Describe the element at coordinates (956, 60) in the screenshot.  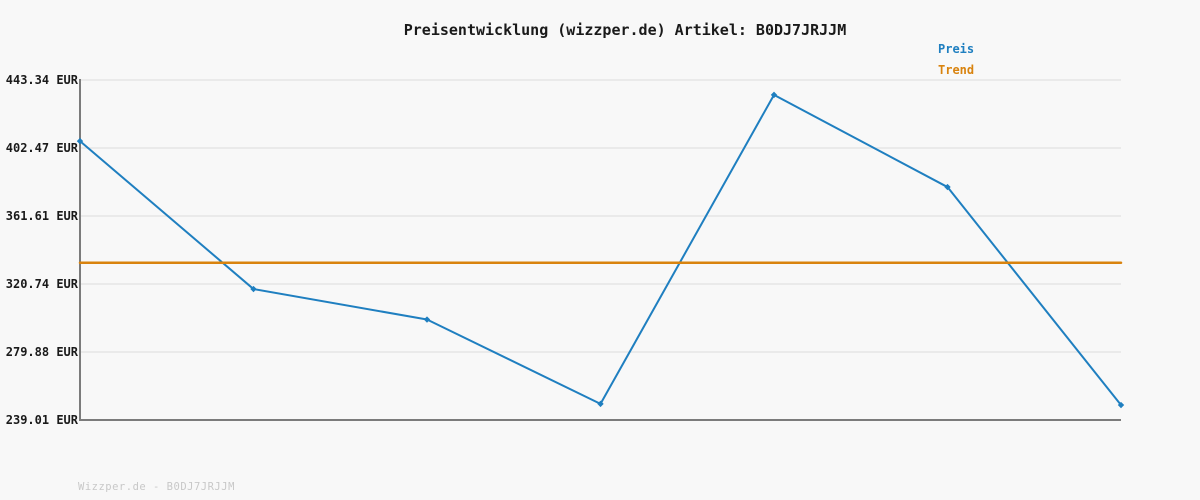
I see `chart-legend: Preis Trend` at that location.